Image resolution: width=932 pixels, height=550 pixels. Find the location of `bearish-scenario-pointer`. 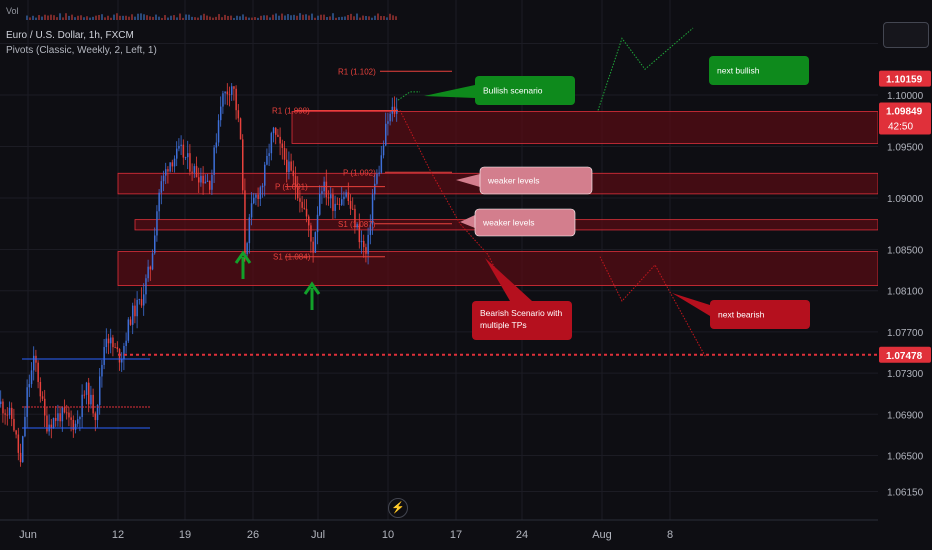

bearish-scenario-pointer is located at coordinates (508, 279).